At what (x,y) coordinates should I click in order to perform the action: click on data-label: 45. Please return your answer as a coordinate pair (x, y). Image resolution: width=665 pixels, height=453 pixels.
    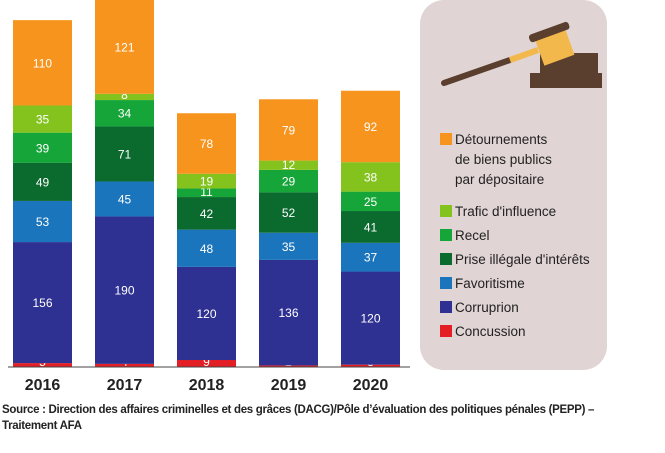
    Looking at the image, I should click on (125, 199).